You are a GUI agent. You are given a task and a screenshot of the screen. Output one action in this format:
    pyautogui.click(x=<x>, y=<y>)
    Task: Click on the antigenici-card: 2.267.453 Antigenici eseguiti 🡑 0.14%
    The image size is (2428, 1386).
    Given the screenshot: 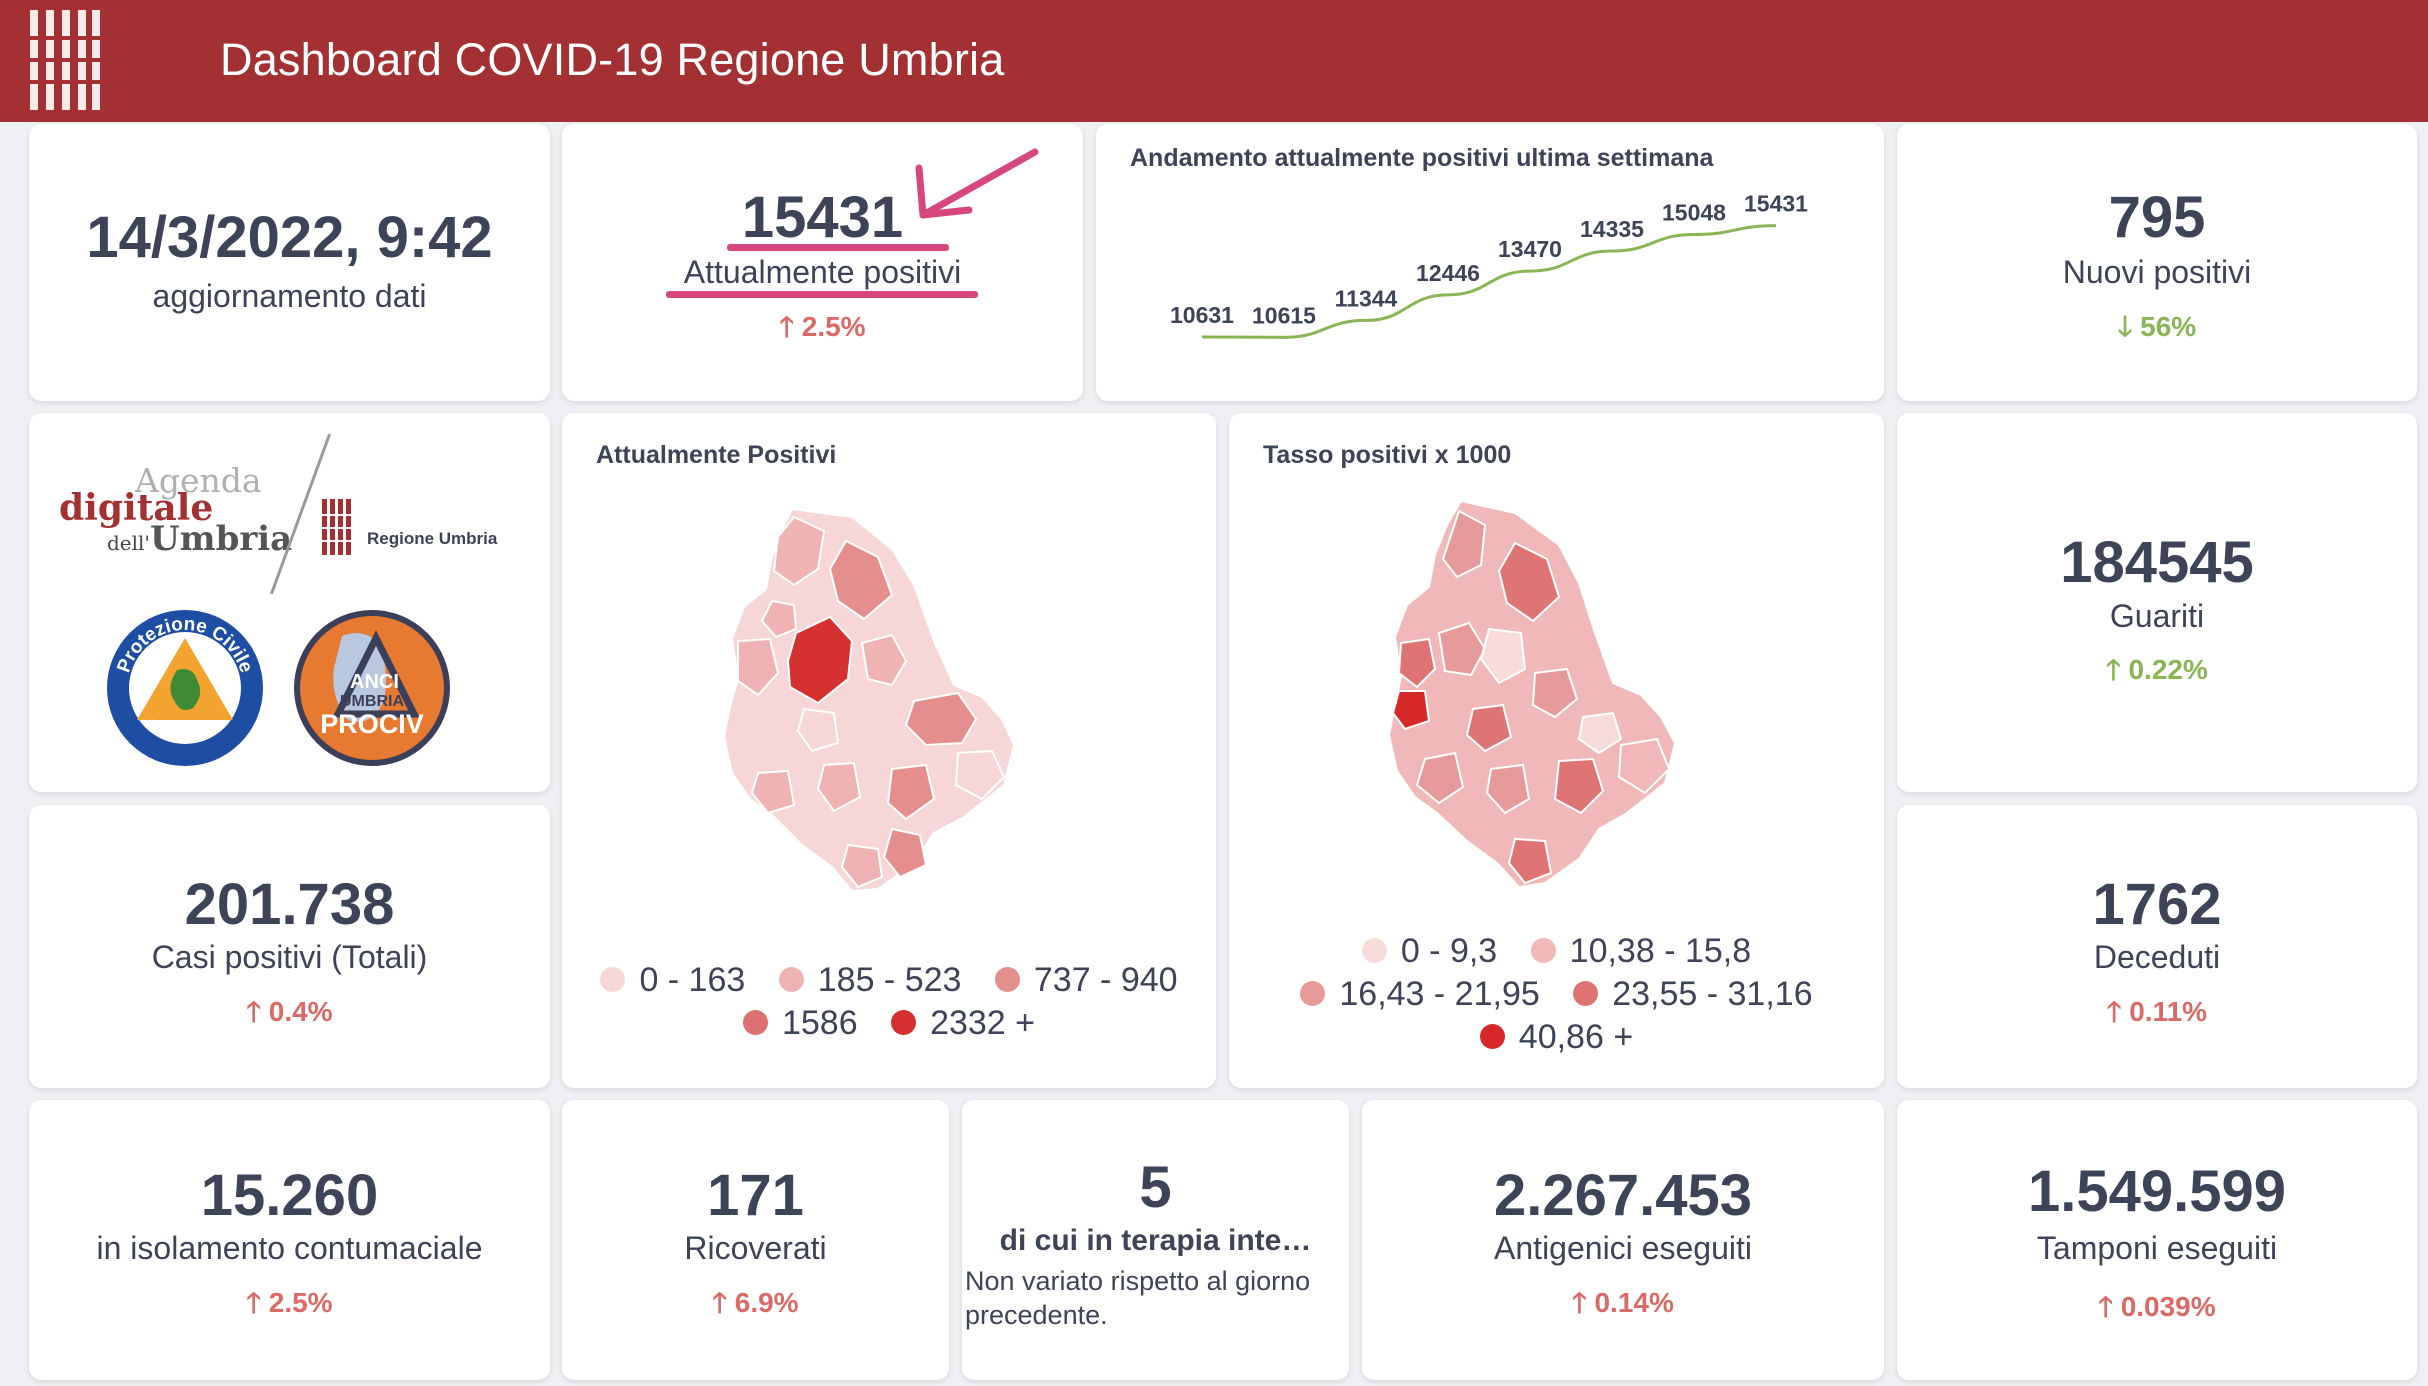 What is the action you would take?
    pyautogui.click(x=1623, y=1240)
    